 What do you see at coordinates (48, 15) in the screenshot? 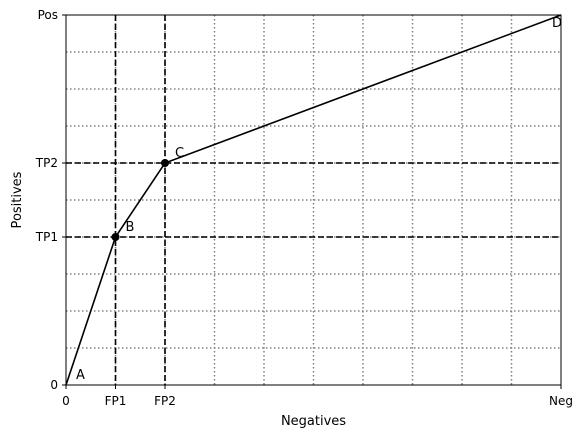
I see `y-tick-label: Pos` at bounding box center [48, 15].